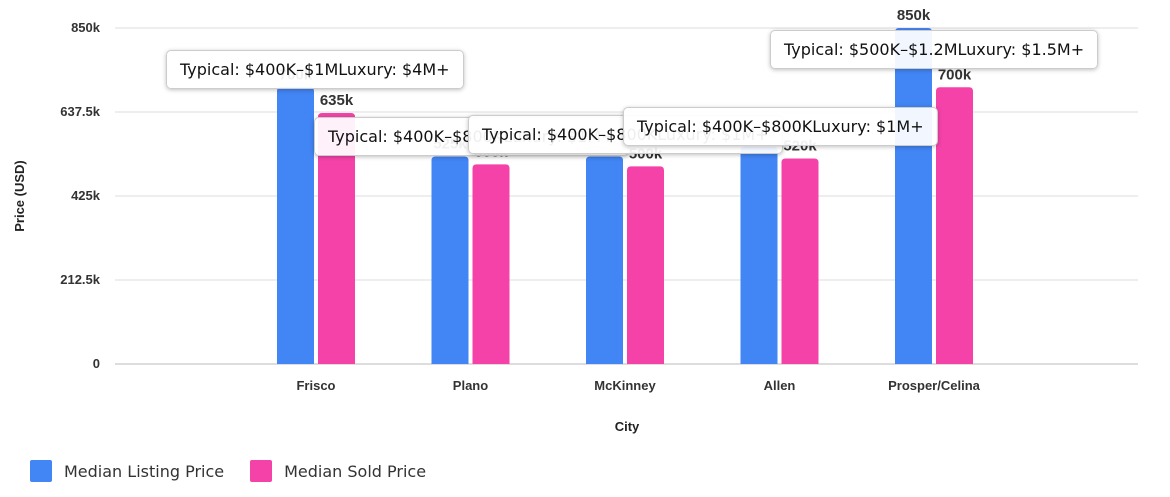 This screenshot has height=497, width=1170. What do you see at coordinates (86, 195) in the screenshot?
I see `y-tick-label: 425k` at bounding box center [86, 195].